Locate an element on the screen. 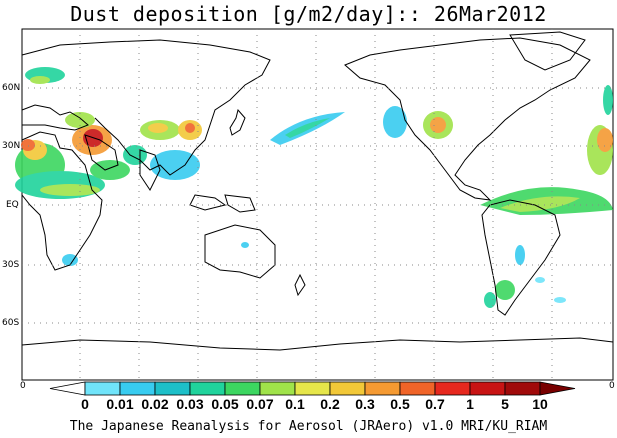 The width and height of the screenshot is (617, 438). lat-label-eq: EQ is located at coordinates (12, 205).